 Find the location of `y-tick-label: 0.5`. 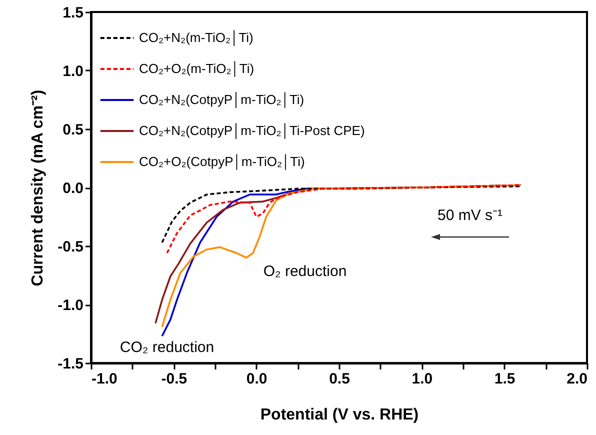

y-tick-label: 0.5 is located at coordinates (73, 130).